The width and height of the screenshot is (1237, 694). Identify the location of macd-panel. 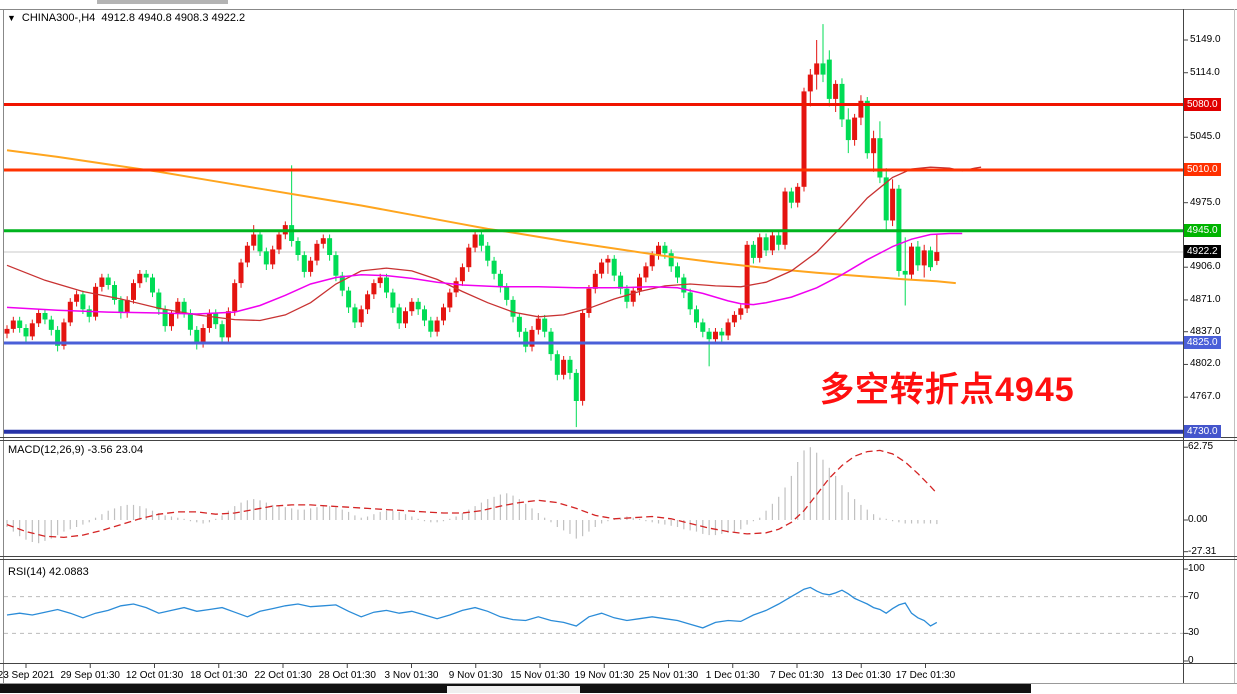
(472, 495).